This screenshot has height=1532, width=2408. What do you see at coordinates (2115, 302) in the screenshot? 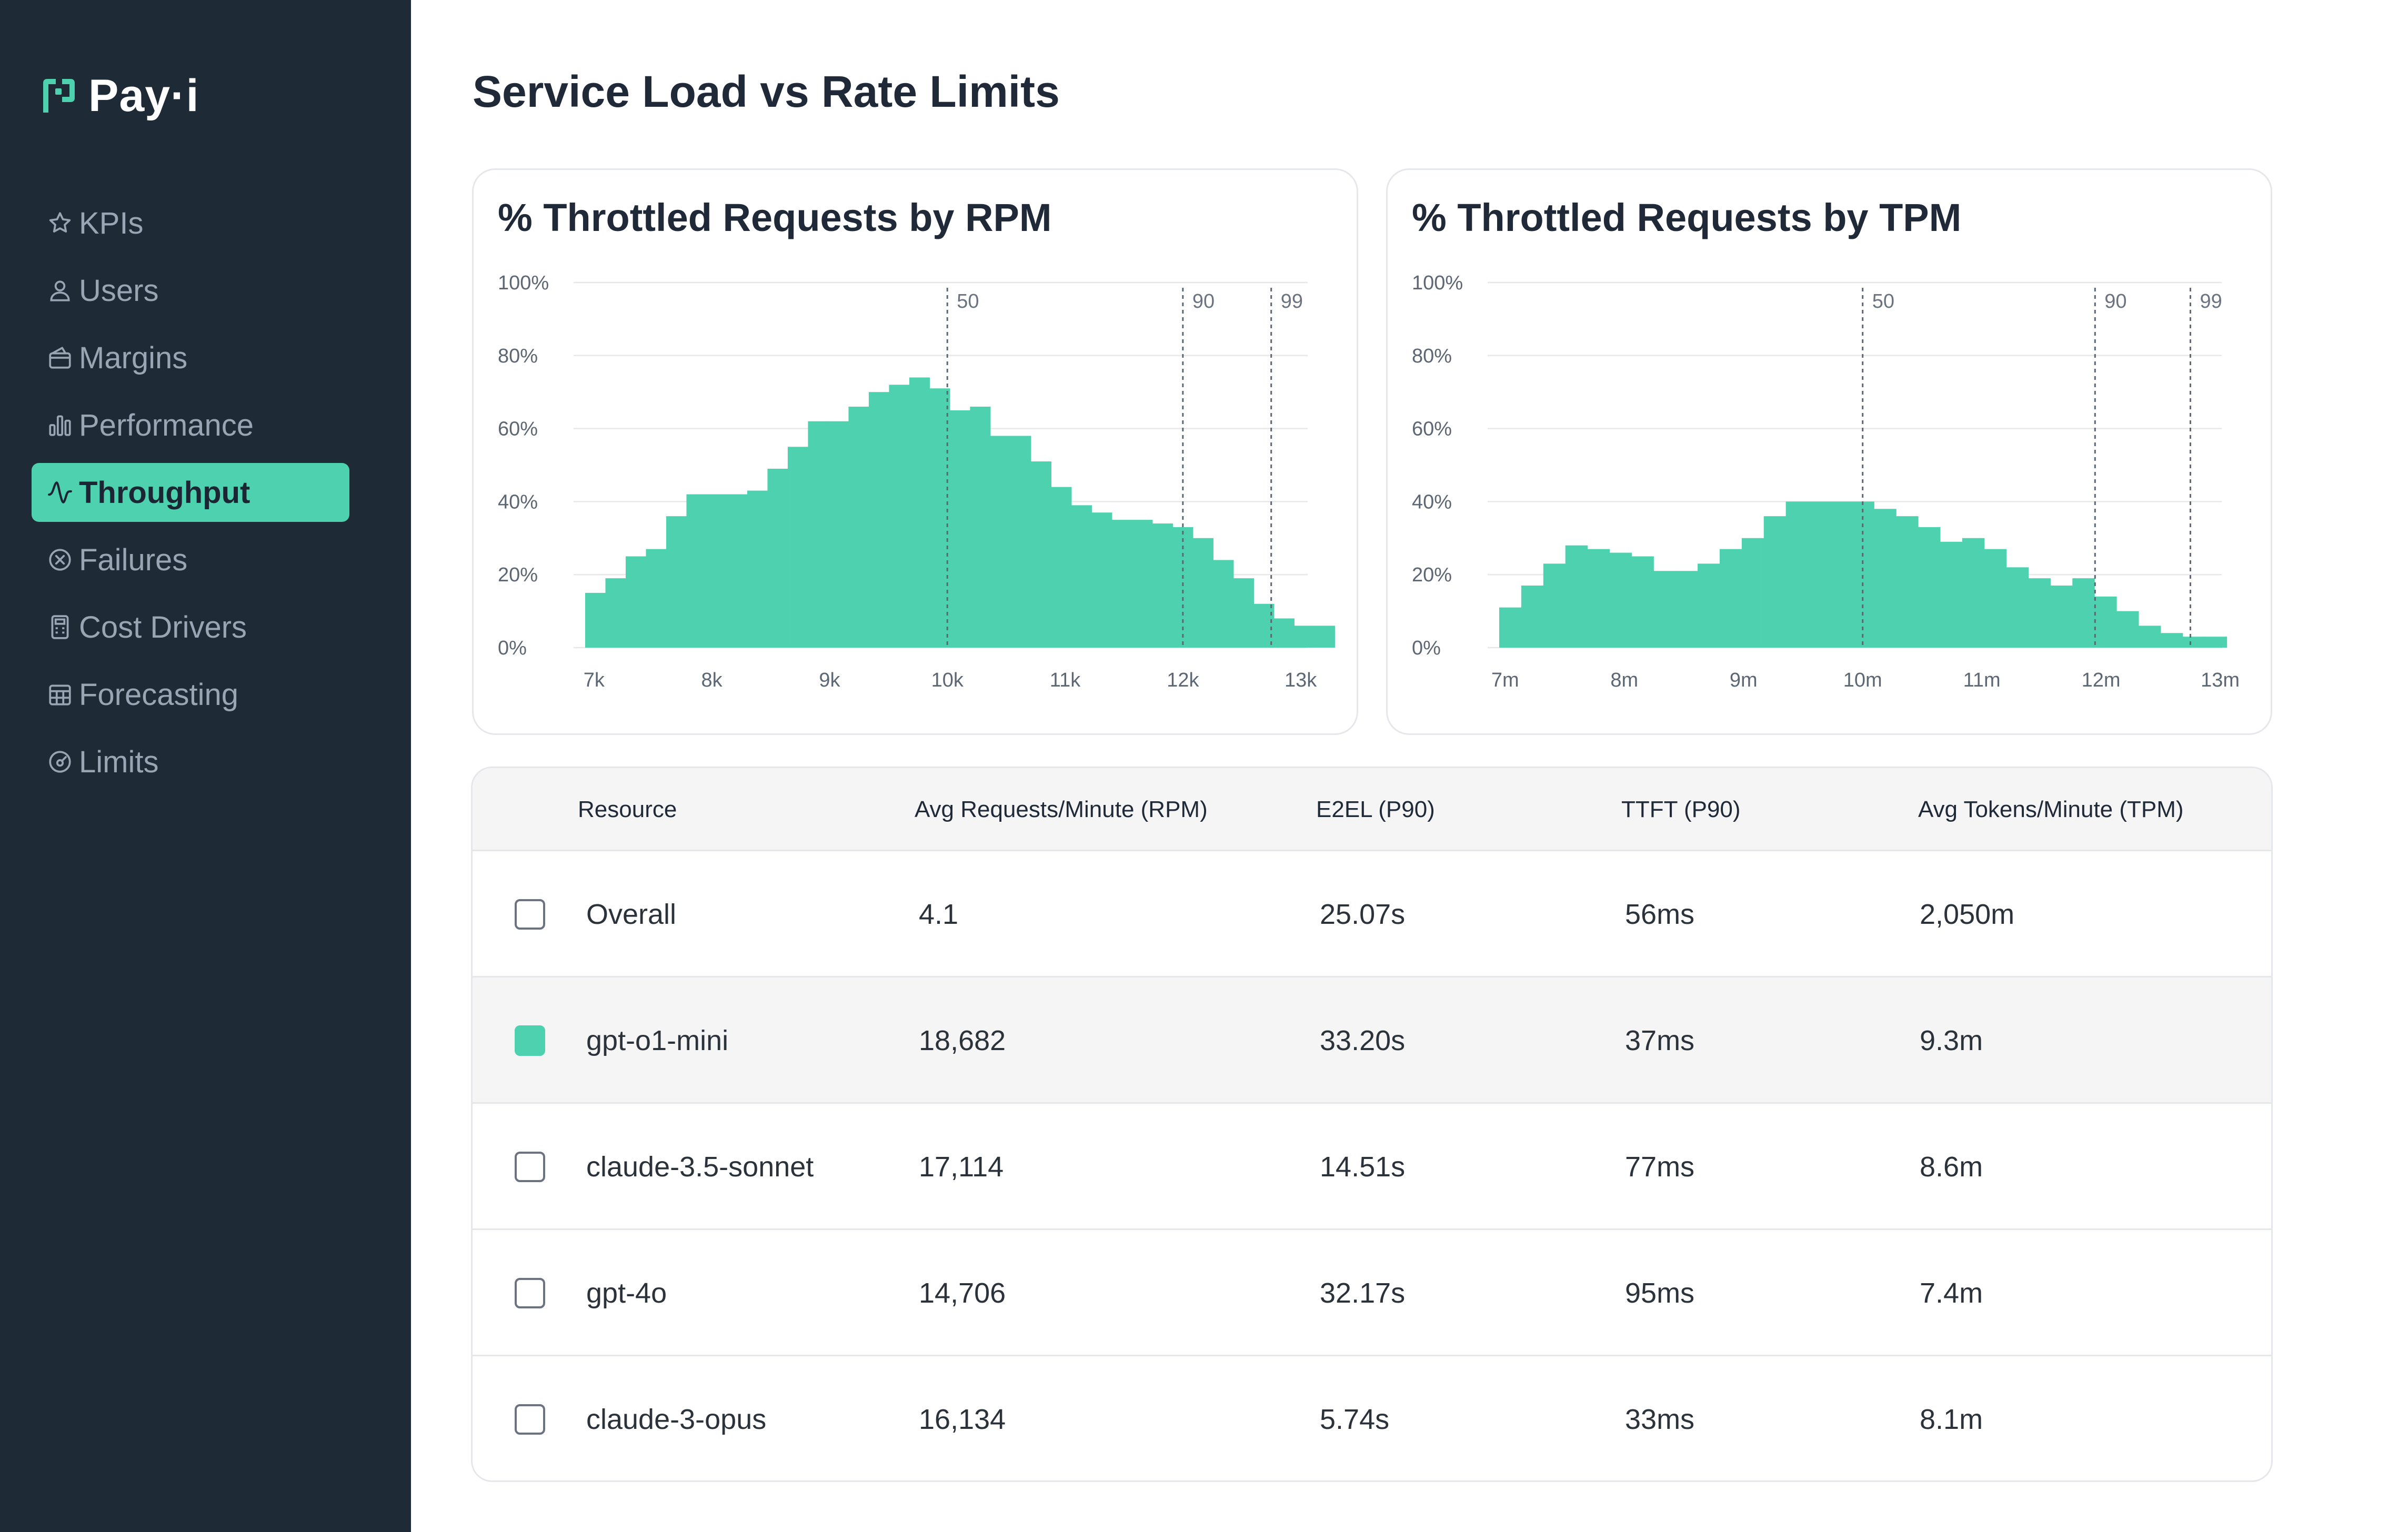
I see `percentile-label: 90` at bounding box center [2115, 302].